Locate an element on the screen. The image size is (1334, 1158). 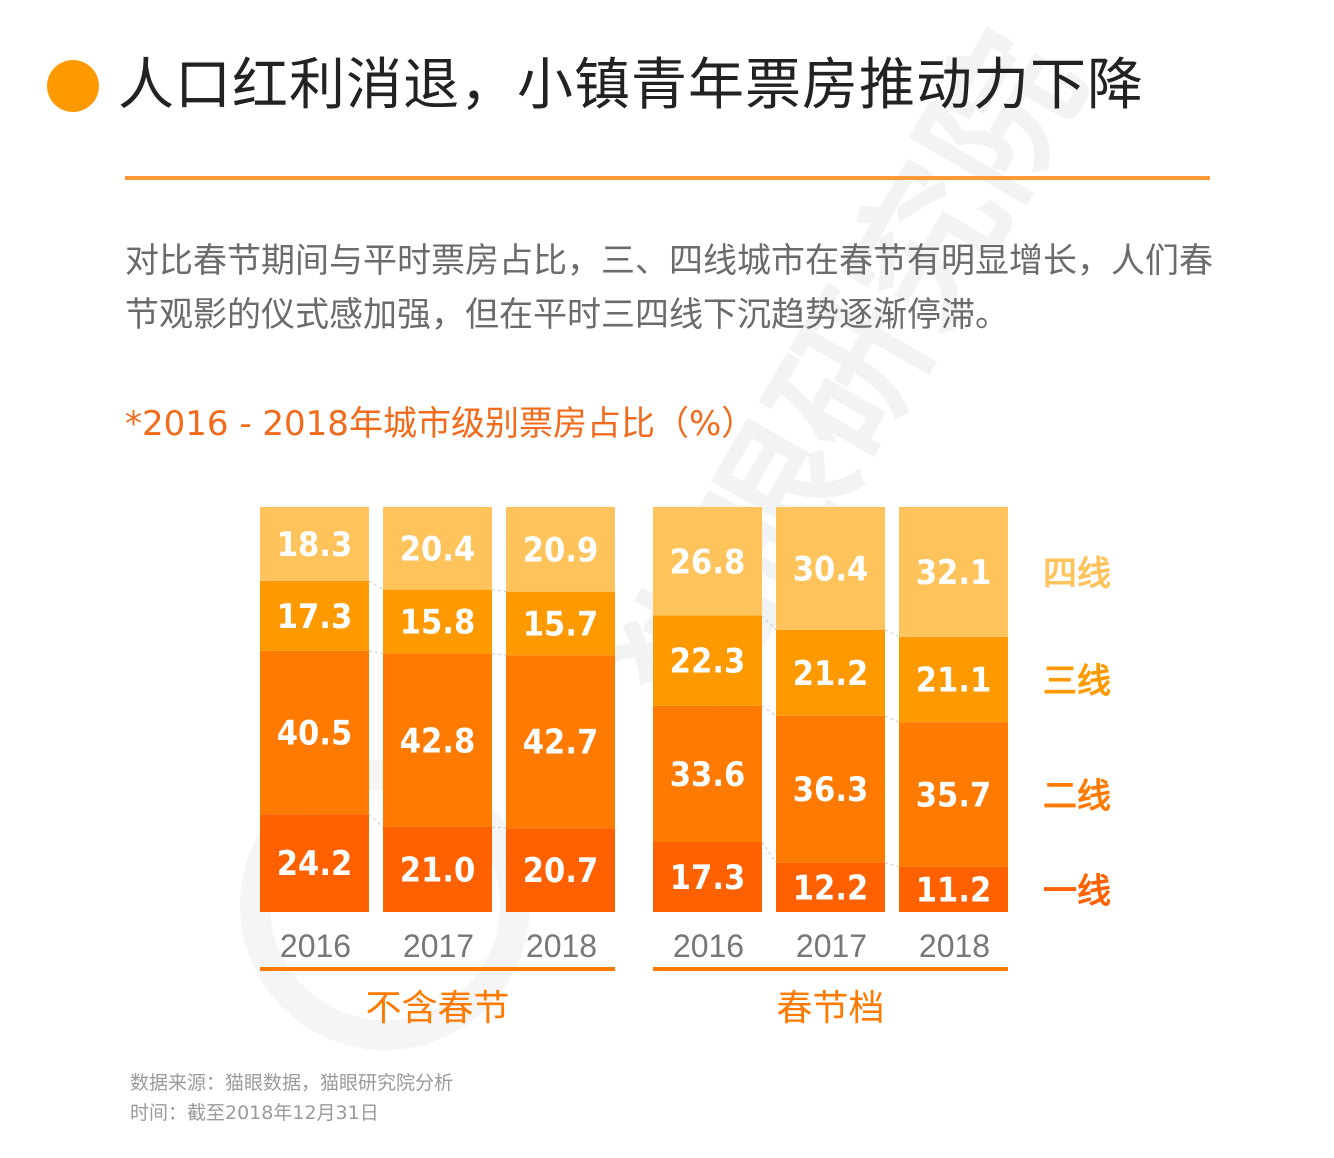
bar-二线-2016-3 is located at coordinates (707, 773).